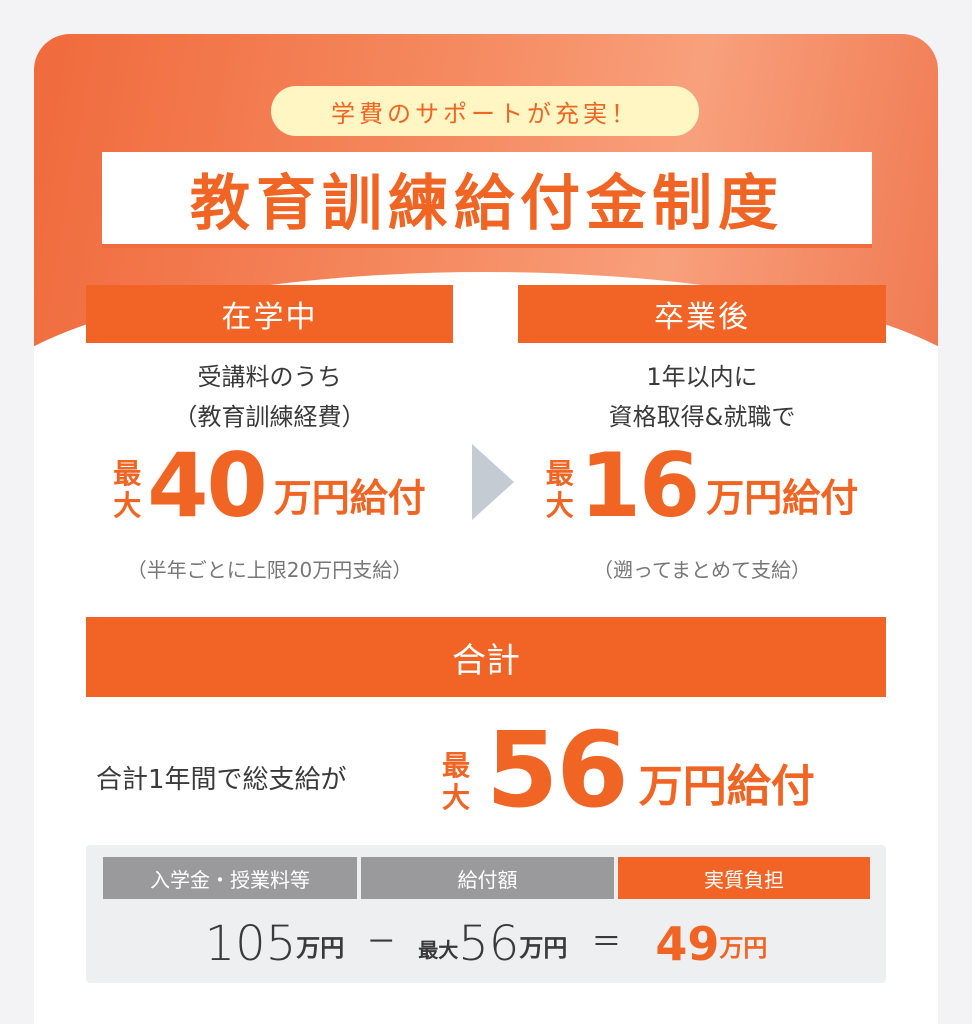 The width and height of the screenshot is (972, 1024). What do you see at coordinates (438, 950) in the screenshot?
I see `benefit-prefix: 最大` at bounding box center [438, 950].